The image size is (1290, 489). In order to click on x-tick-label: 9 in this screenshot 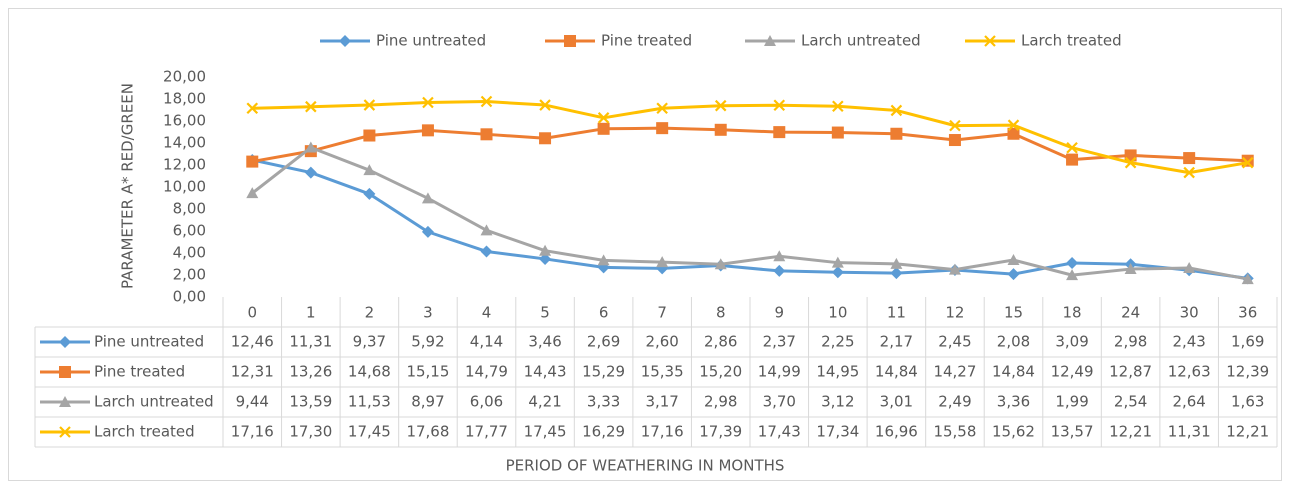, I will do `click(780, 313)`.